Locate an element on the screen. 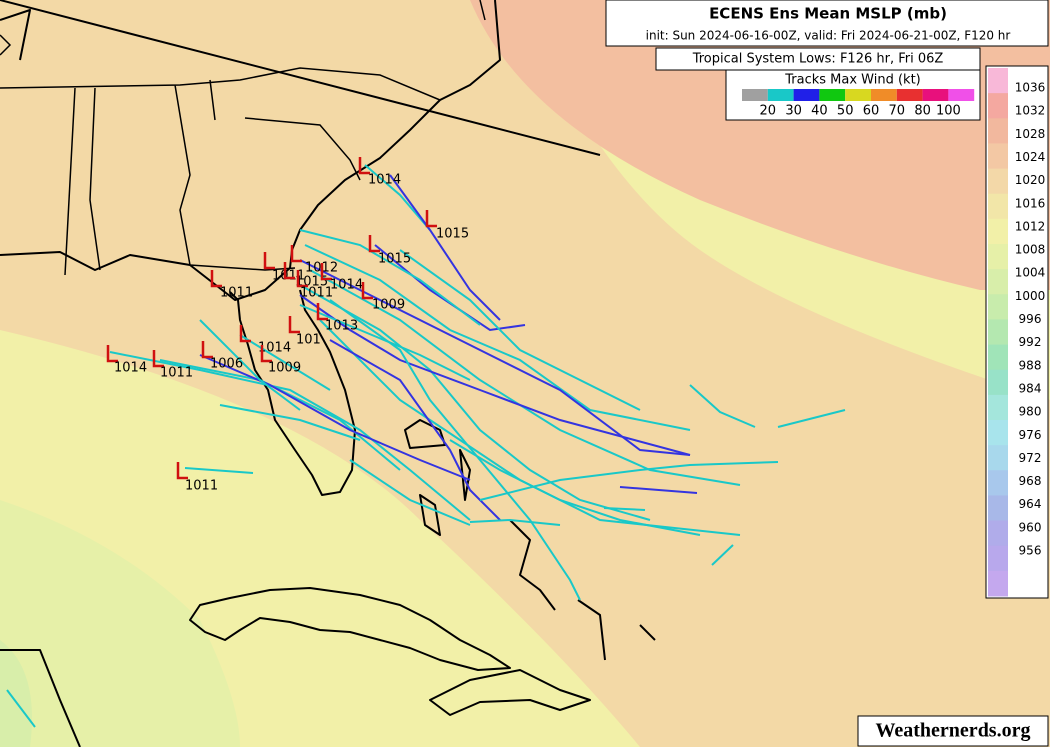 This screenshot has width=1050, height=751. low-label: 1006 is located at coordinates (226, 364).